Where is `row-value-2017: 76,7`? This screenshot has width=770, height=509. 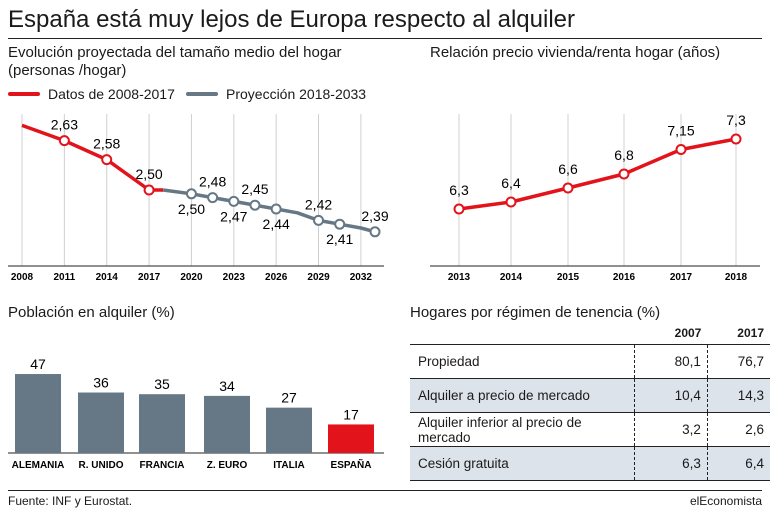
row-value-2017: 76,7 is located at coordinates (738, 361).